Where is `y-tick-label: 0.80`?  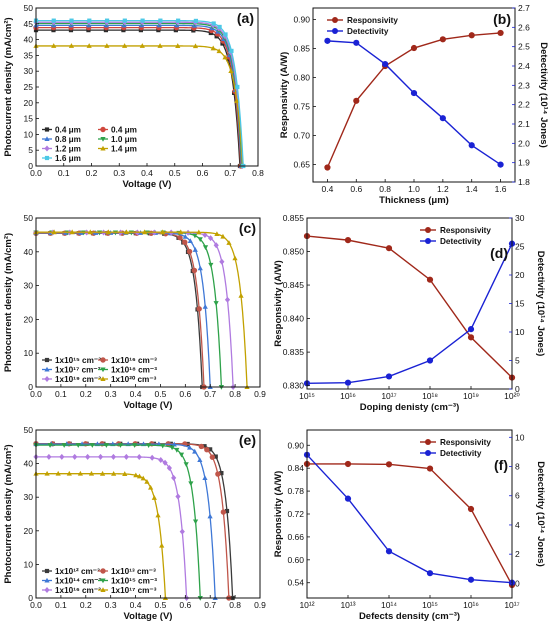 y-tick-label: 0.80 is located at coordinates (301, 78).